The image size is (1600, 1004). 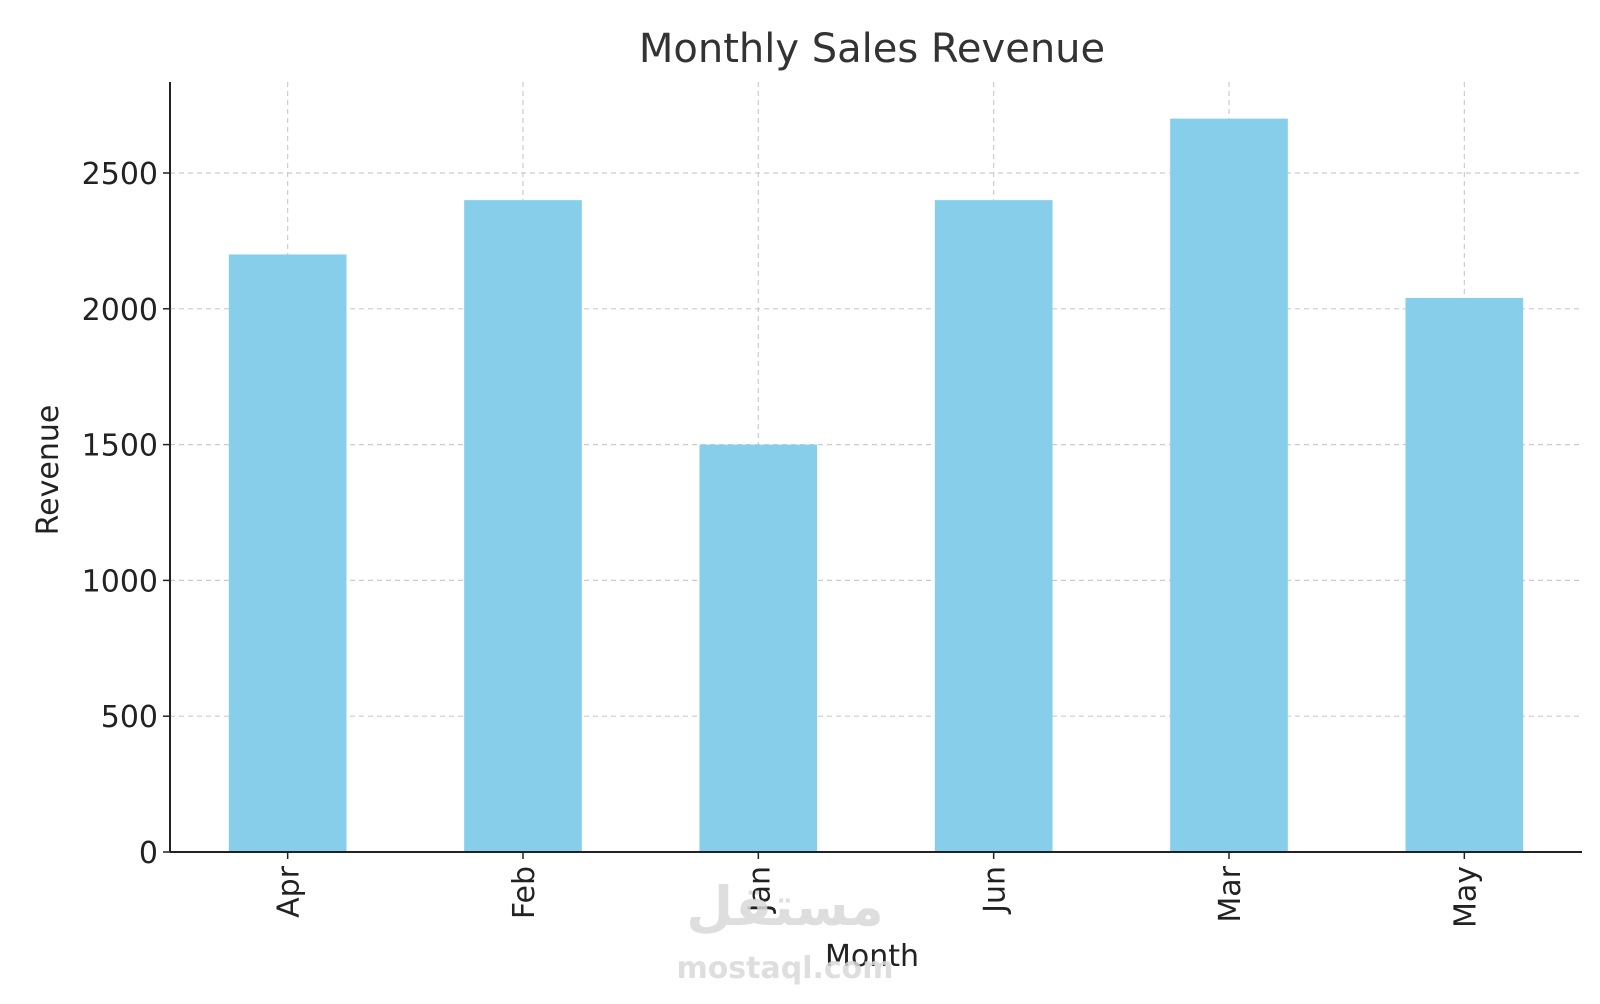 I want to click on bar-mar, so click(x=1229, y=485).